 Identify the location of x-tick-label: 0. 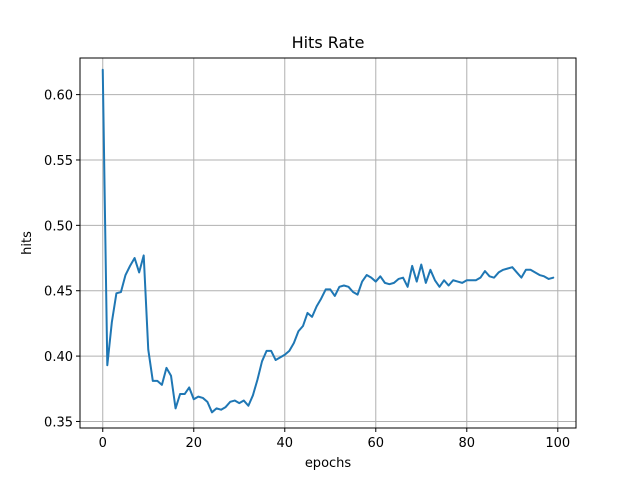
(103, 443).